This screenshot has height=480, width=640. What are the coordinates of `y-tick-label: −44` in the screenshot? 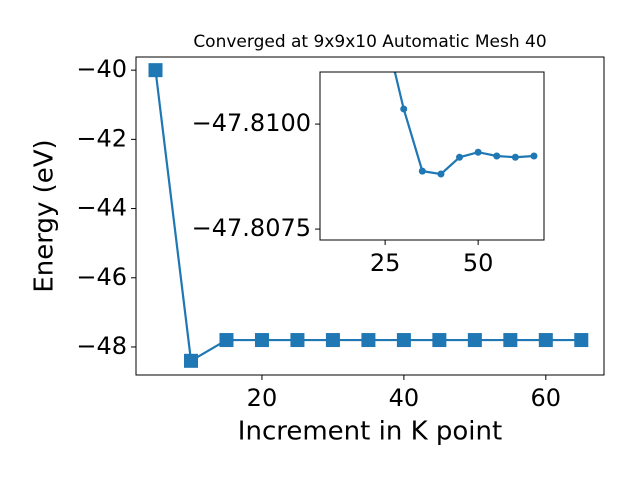 It's located at (101, 208).